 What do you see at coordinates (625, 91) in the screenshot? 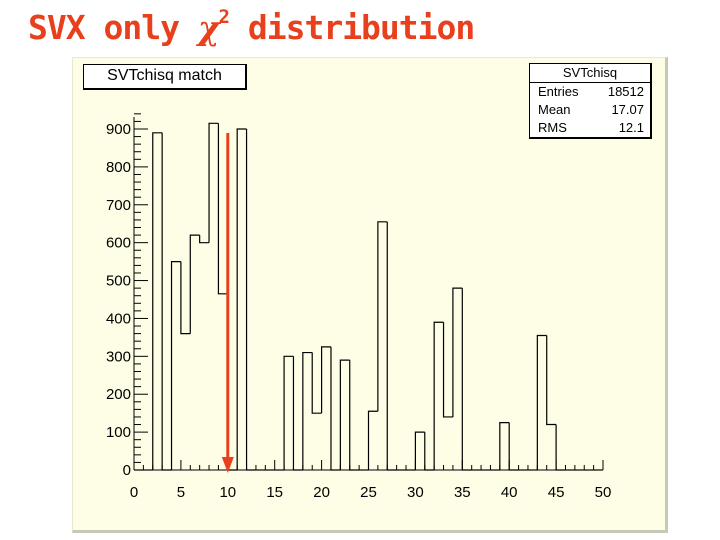
I see `entries-value: 18512` at bounding box center [625, 91].